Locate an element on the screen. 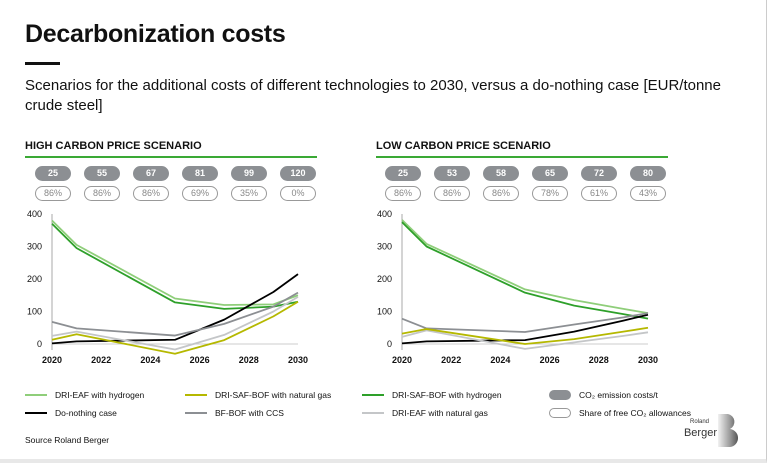 This screenshot has height=464, width=768. legend-item: Do-nothing case is located at coordinates (105, 413).